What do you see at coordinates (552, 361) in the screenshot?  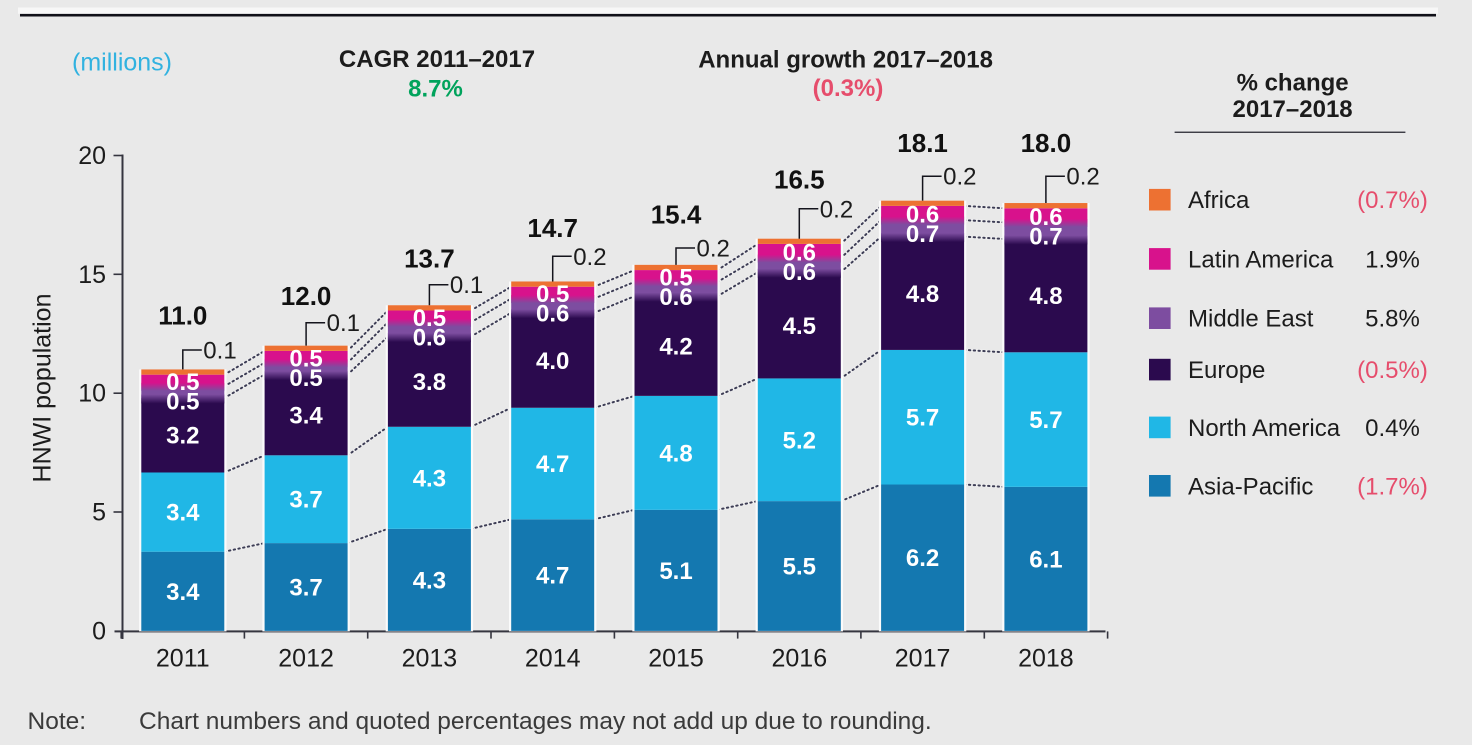 I see `svg-text: 4.0` at bounding box center [552, 361].